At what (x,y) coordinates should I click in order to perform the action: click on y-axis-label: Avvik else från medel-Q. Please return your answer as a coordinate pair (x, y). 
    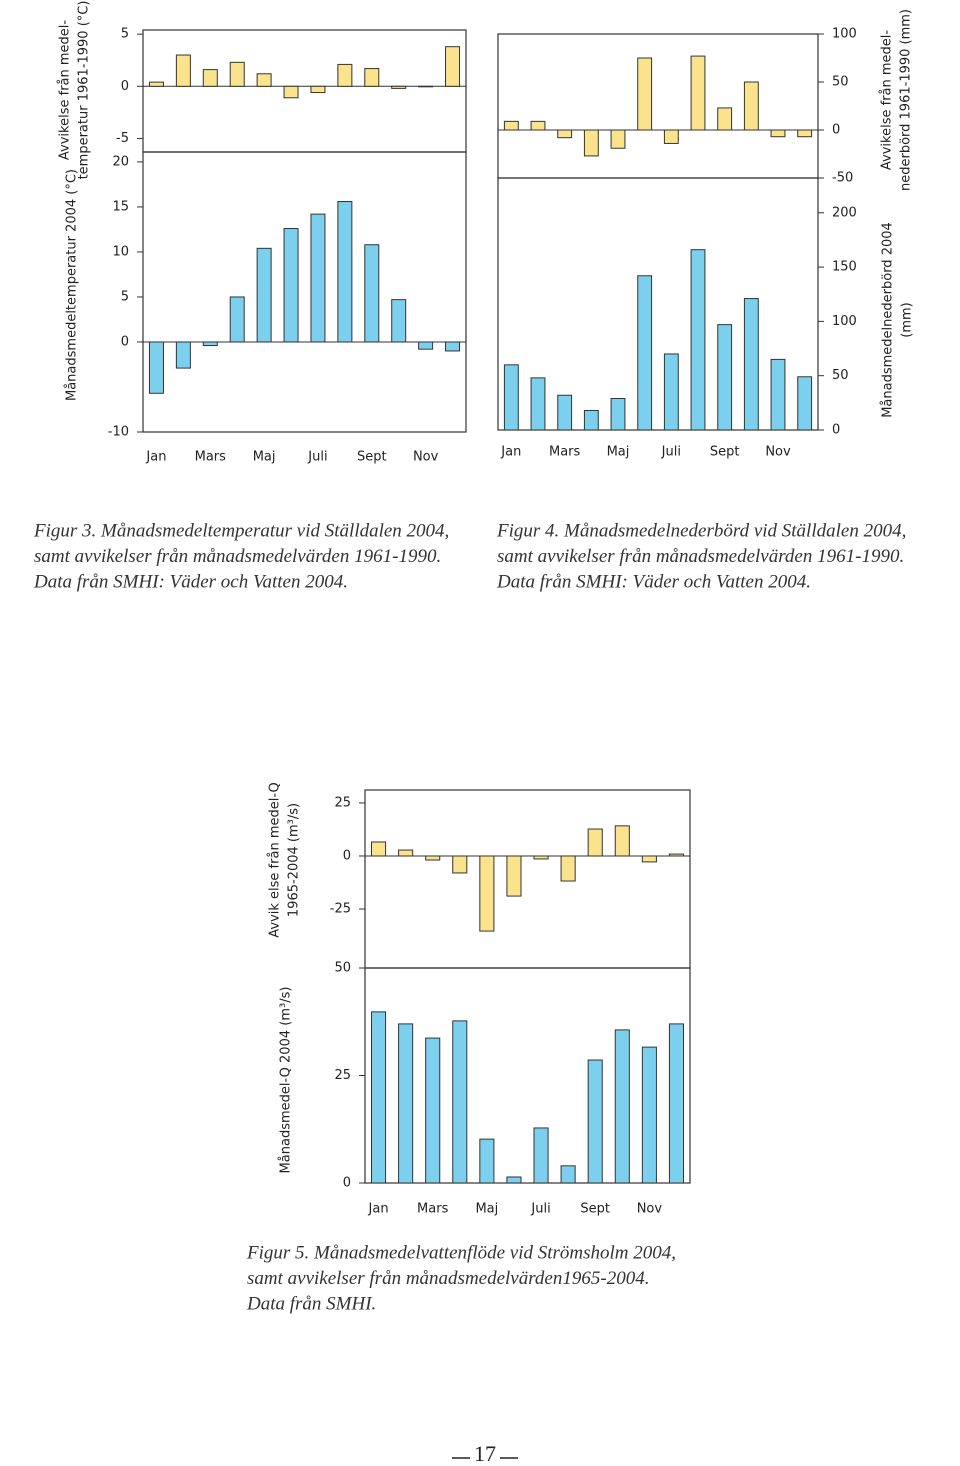
    Looking at the image, I should click on (275, 860).